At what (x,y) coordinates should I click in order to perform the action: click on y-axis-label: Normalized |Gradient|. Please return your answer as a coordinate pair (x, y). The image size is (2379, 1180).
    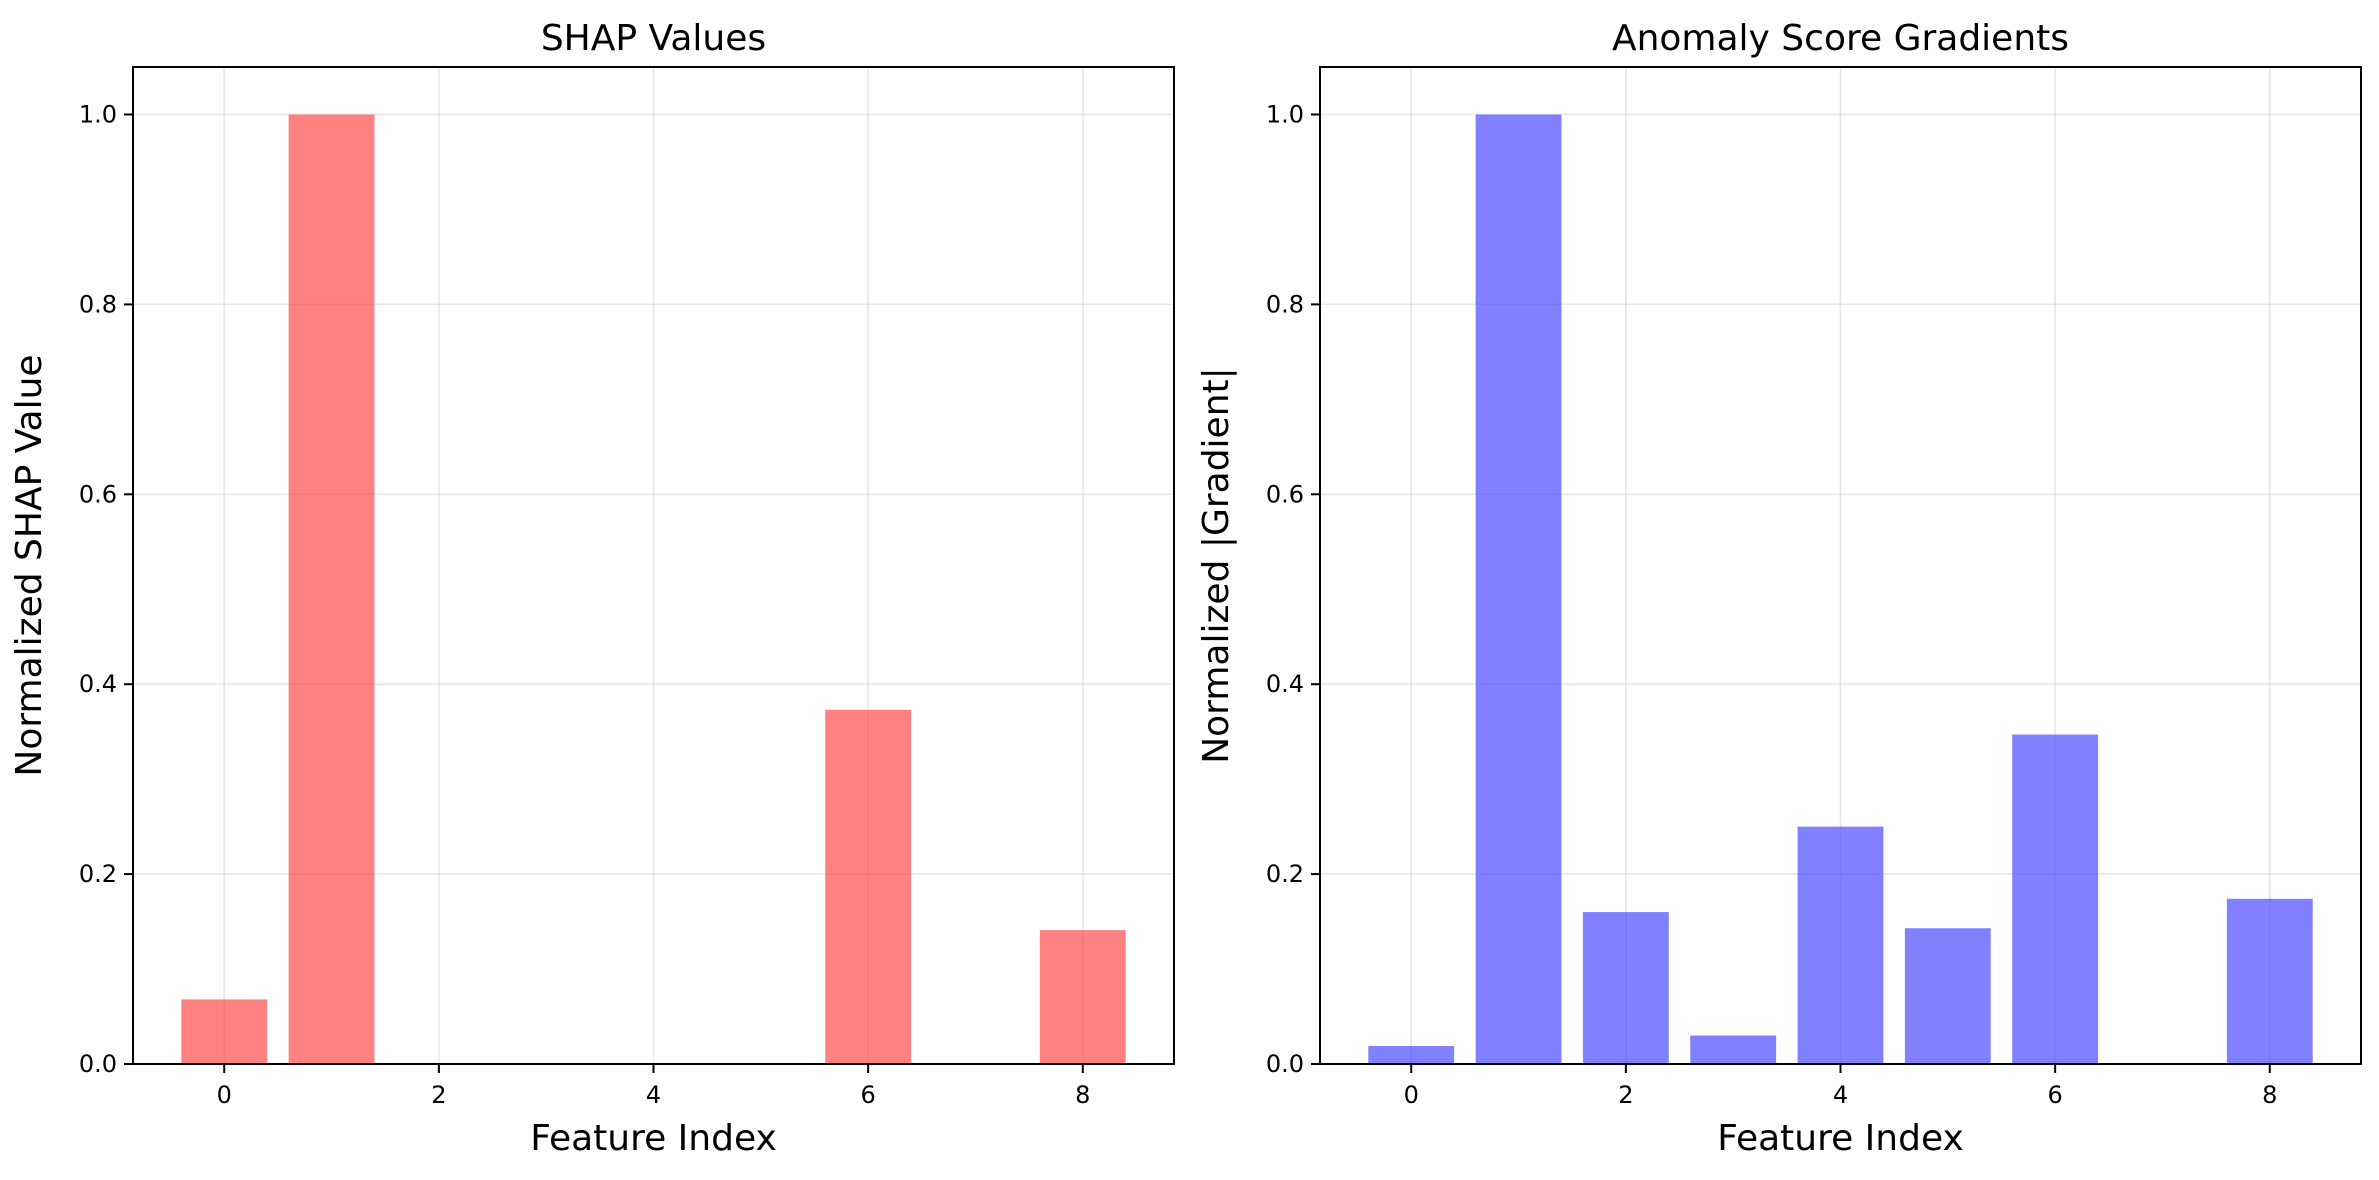
    Looking at the image, I should click on (1216, 565).